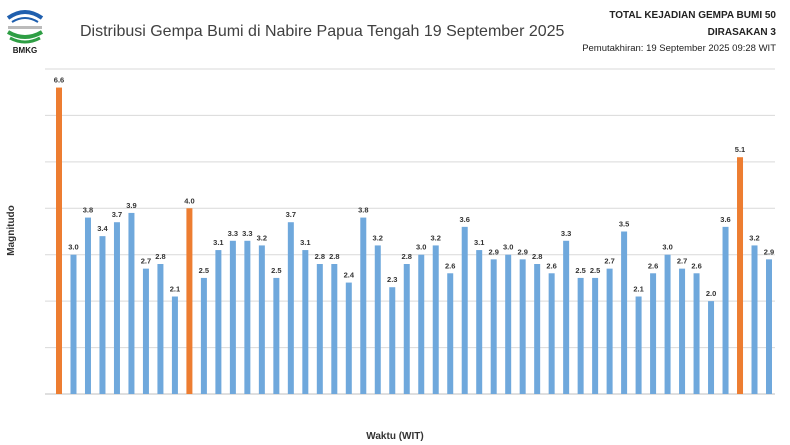  What do you see at coordinates (59, 80) in the screenshot?
I see `data-label: 6.6` at bounding box center [59, 80].